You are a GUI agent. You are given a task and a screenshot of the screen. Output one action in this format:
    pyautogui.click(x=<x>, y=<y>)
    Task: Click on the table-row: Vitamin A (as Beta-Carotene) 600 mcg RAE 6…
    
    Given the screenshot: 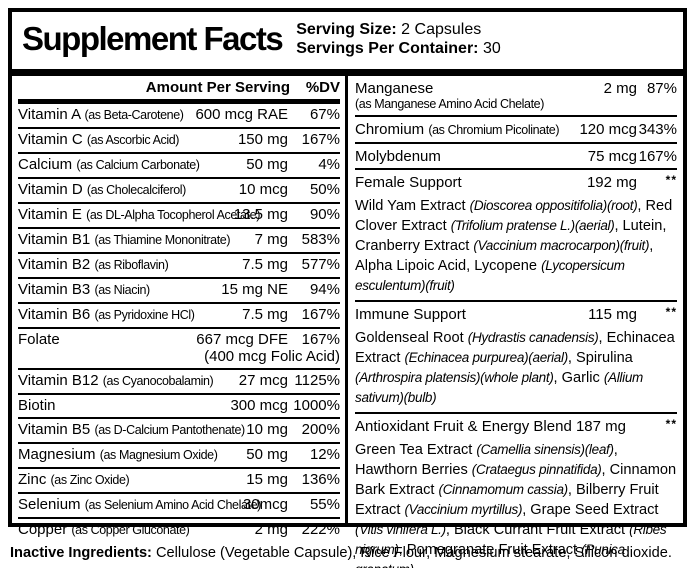 What is the action you would take?
    pyautogui.click(x=179, y=116)
    